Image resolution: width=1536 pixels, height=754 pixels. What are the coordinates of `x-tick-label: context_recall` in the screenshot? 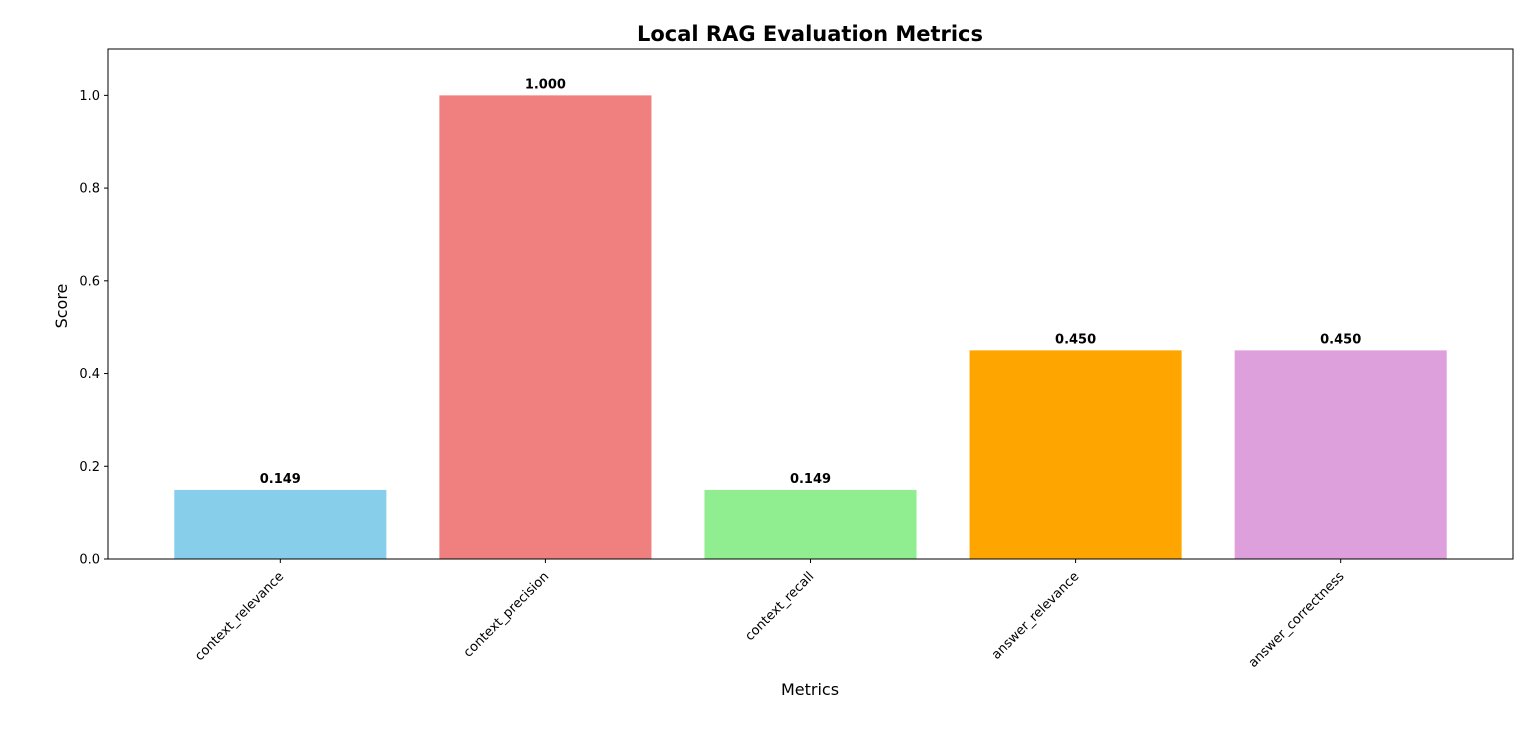 It's located at (779, 606).